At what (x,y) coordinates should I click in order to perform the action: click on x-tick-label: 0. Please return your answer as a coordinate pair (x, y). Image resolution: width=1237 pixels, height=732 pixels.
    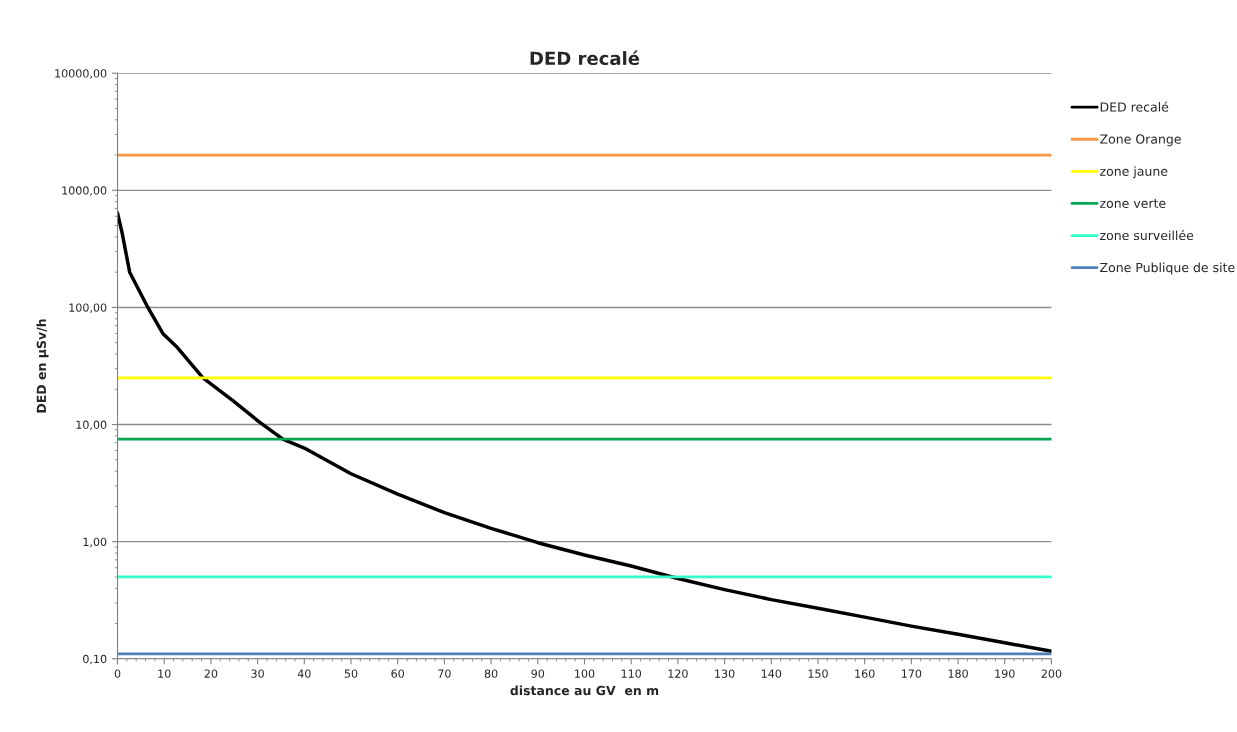
    Looking at the image, I should click on (117, 673).